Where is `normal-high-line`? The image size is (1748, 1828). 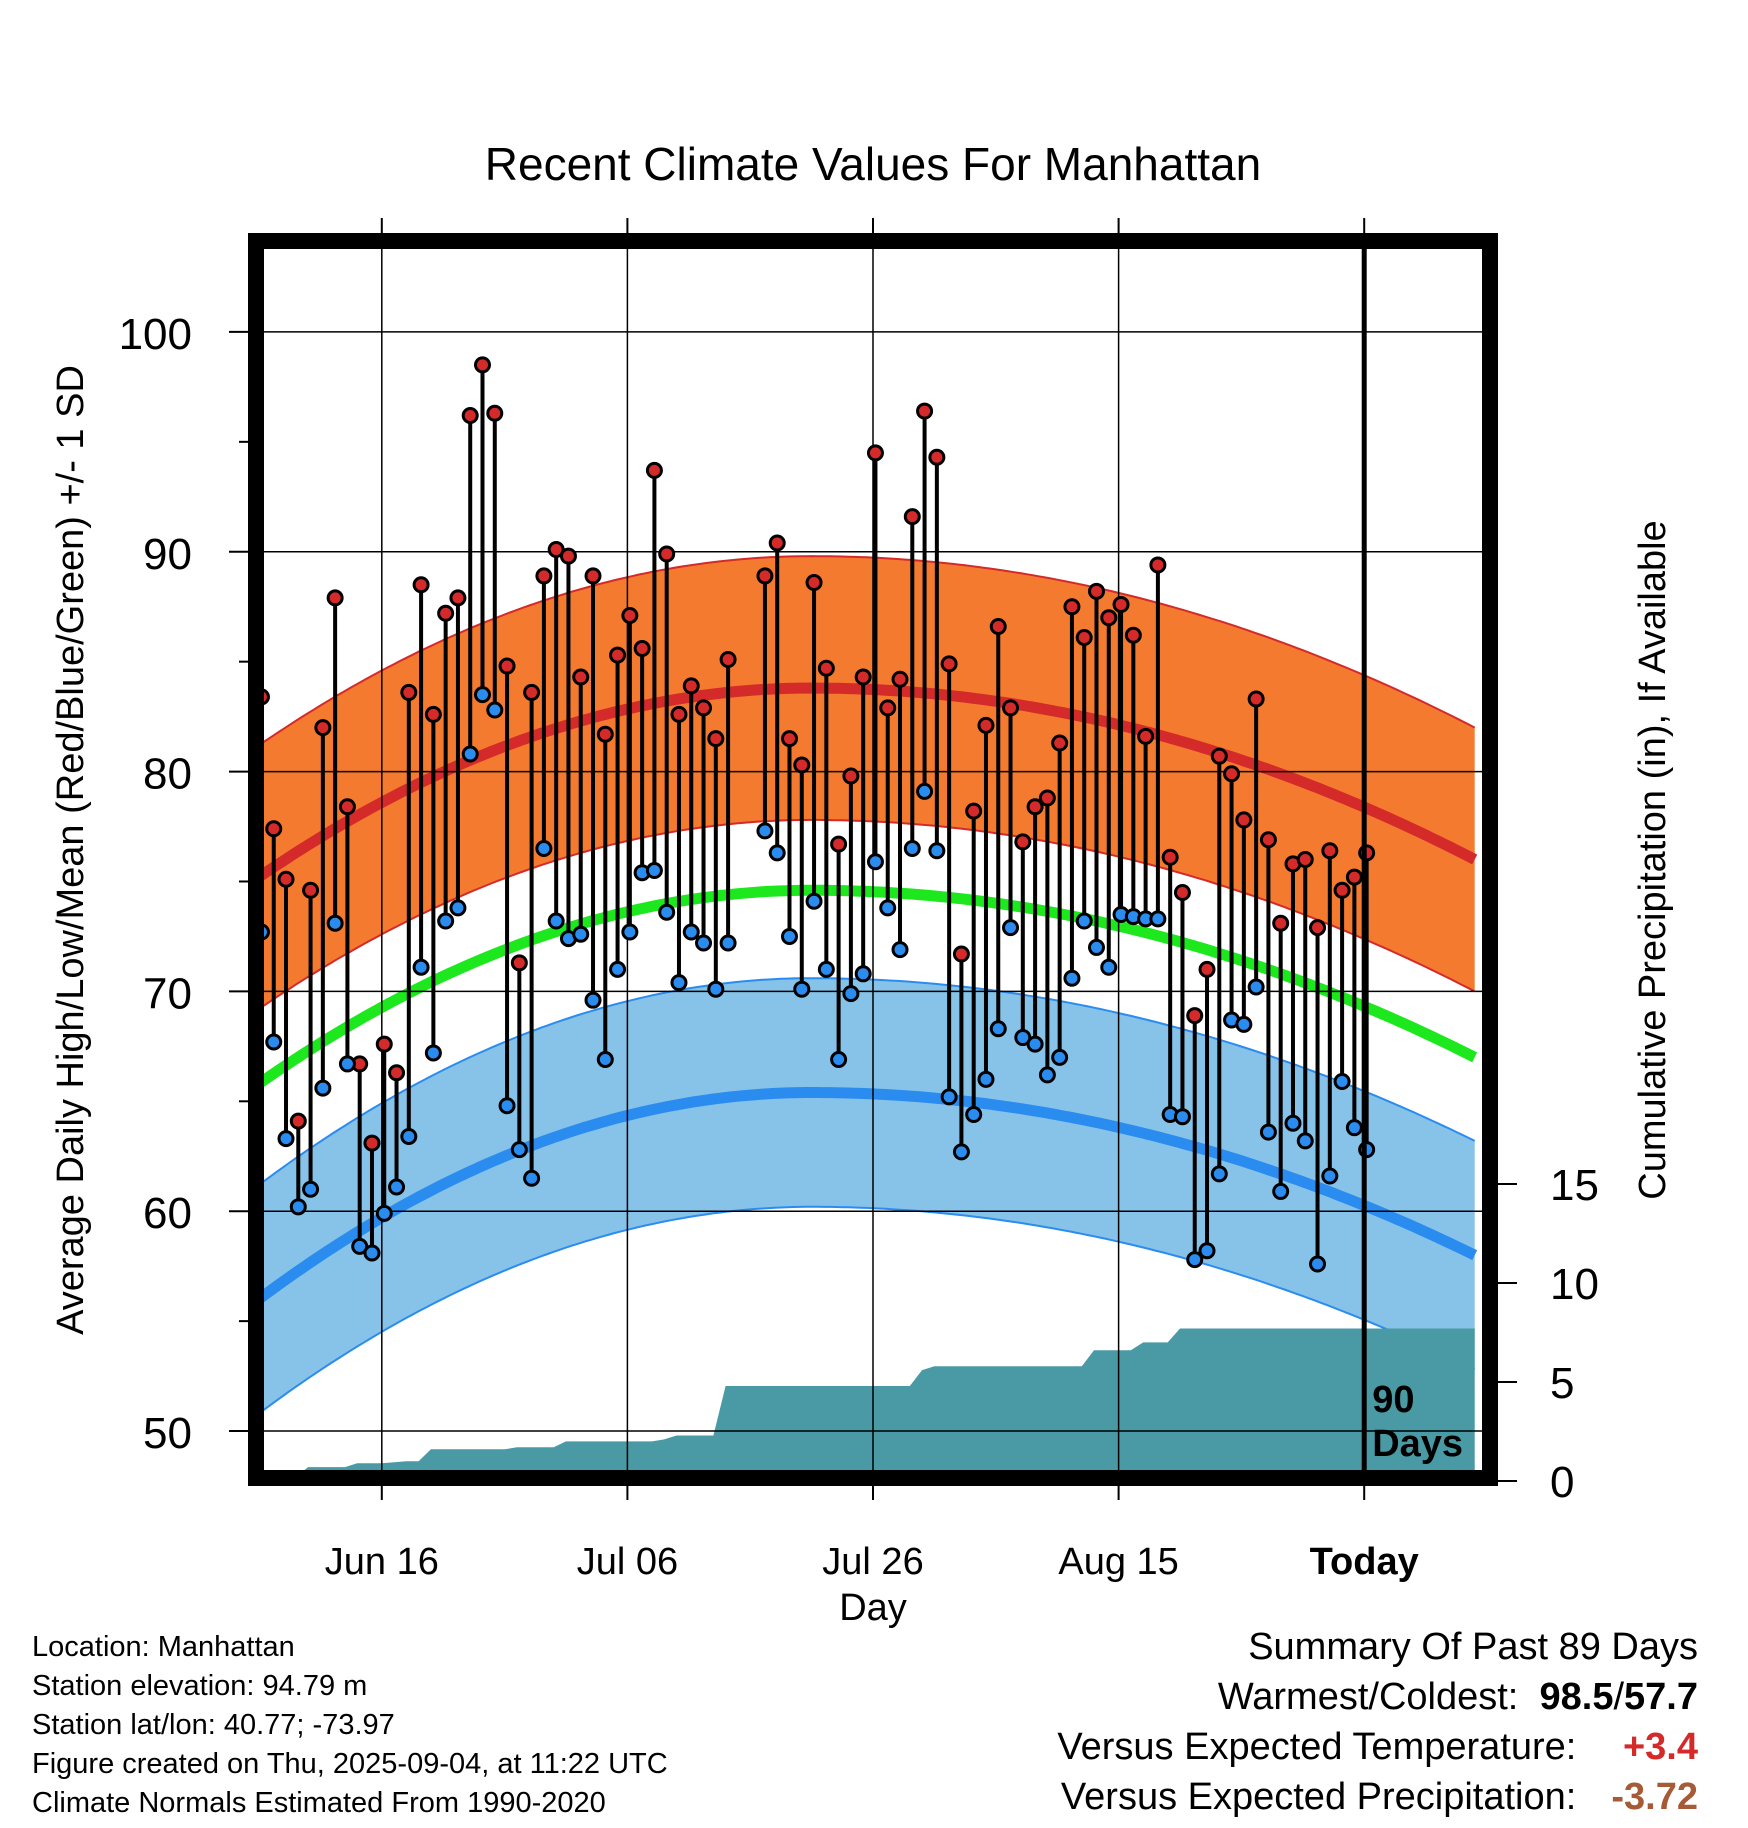 normal-high-line is located at coordinates (868, 782).